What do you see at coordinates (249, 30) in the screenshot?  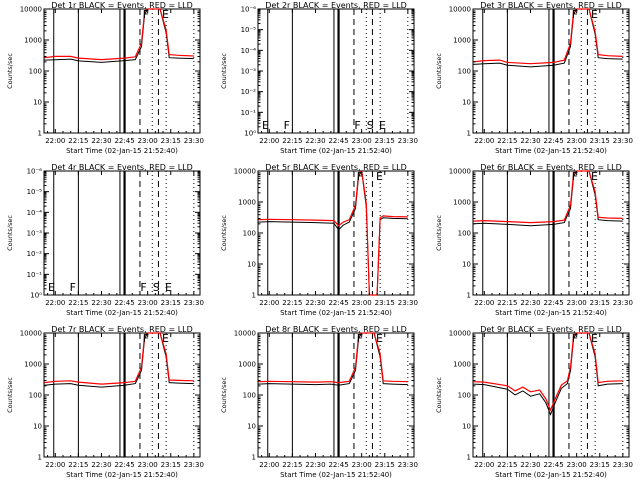 I see `y-tick-label: 10⁻⁵` at bounding box center [249, 30].